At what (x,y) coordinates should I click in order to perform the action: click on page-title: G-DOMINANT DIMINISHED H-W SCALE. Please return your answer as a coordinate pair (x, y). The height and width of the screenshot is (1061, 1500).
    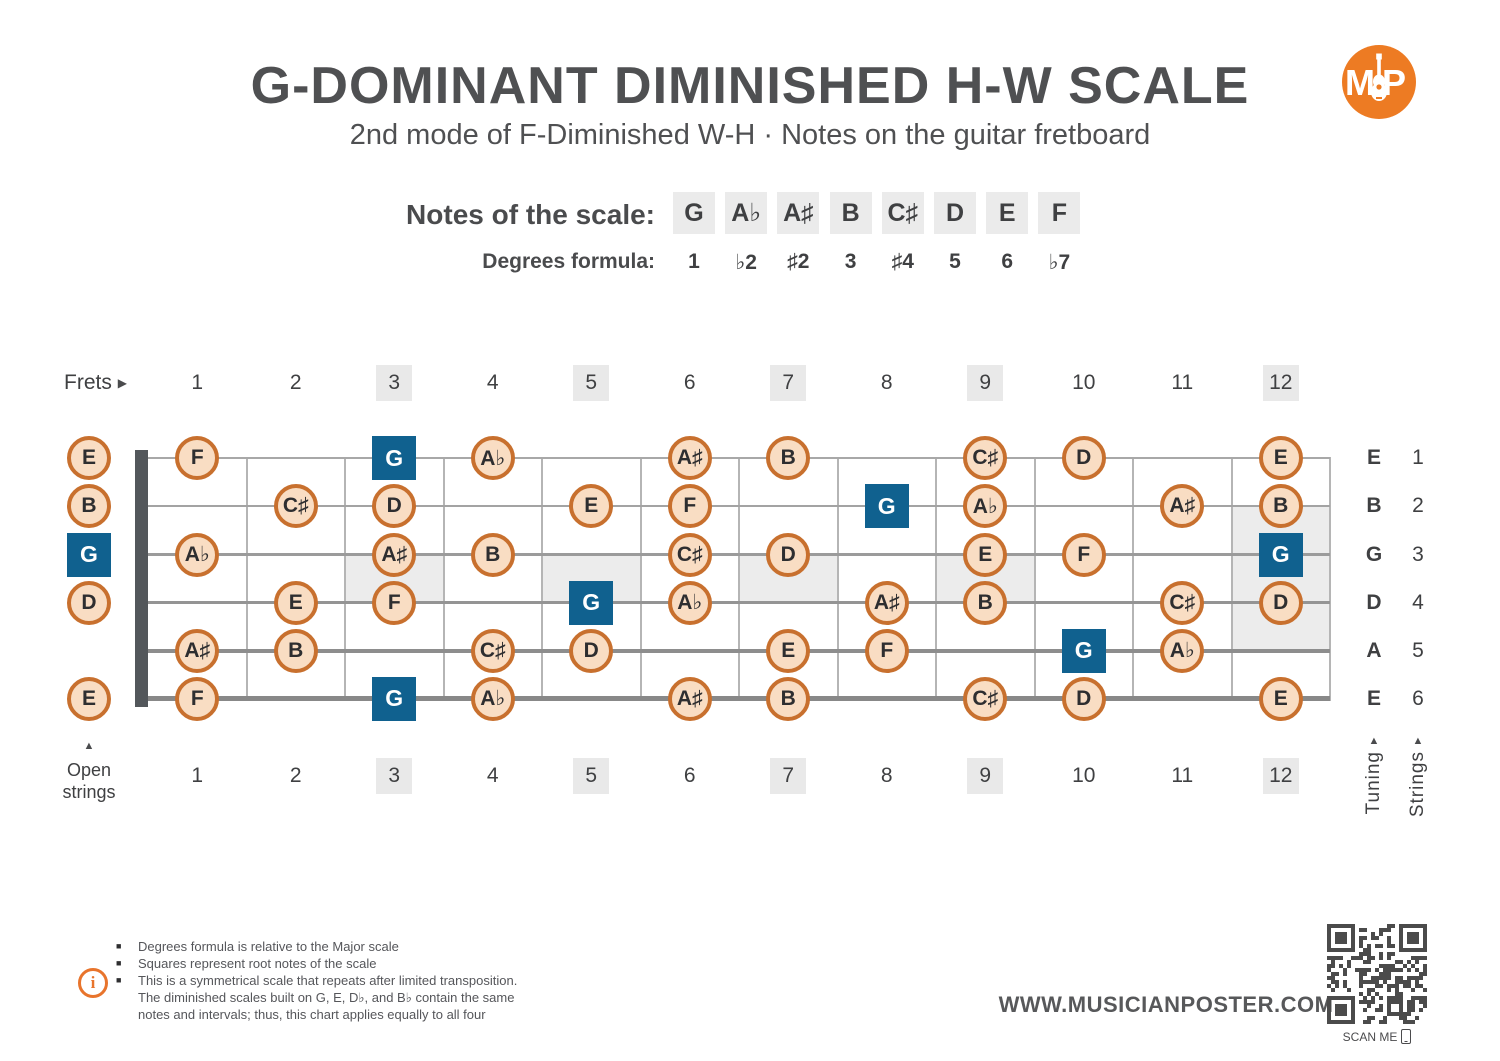
    Looking at the image, I should click on (750, 86).